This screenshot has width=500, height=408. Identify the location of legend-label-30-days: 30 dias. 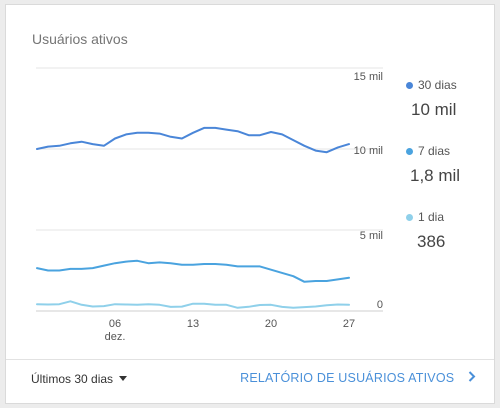
(437, 85).